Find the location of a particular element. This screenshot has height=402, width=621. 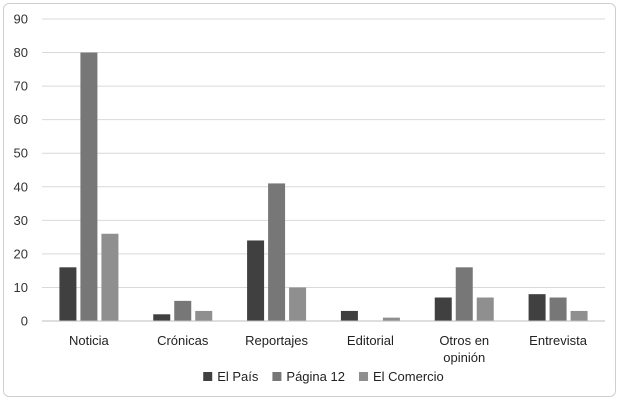

y-tick-label: 10 is located at coordinates (21, 287).